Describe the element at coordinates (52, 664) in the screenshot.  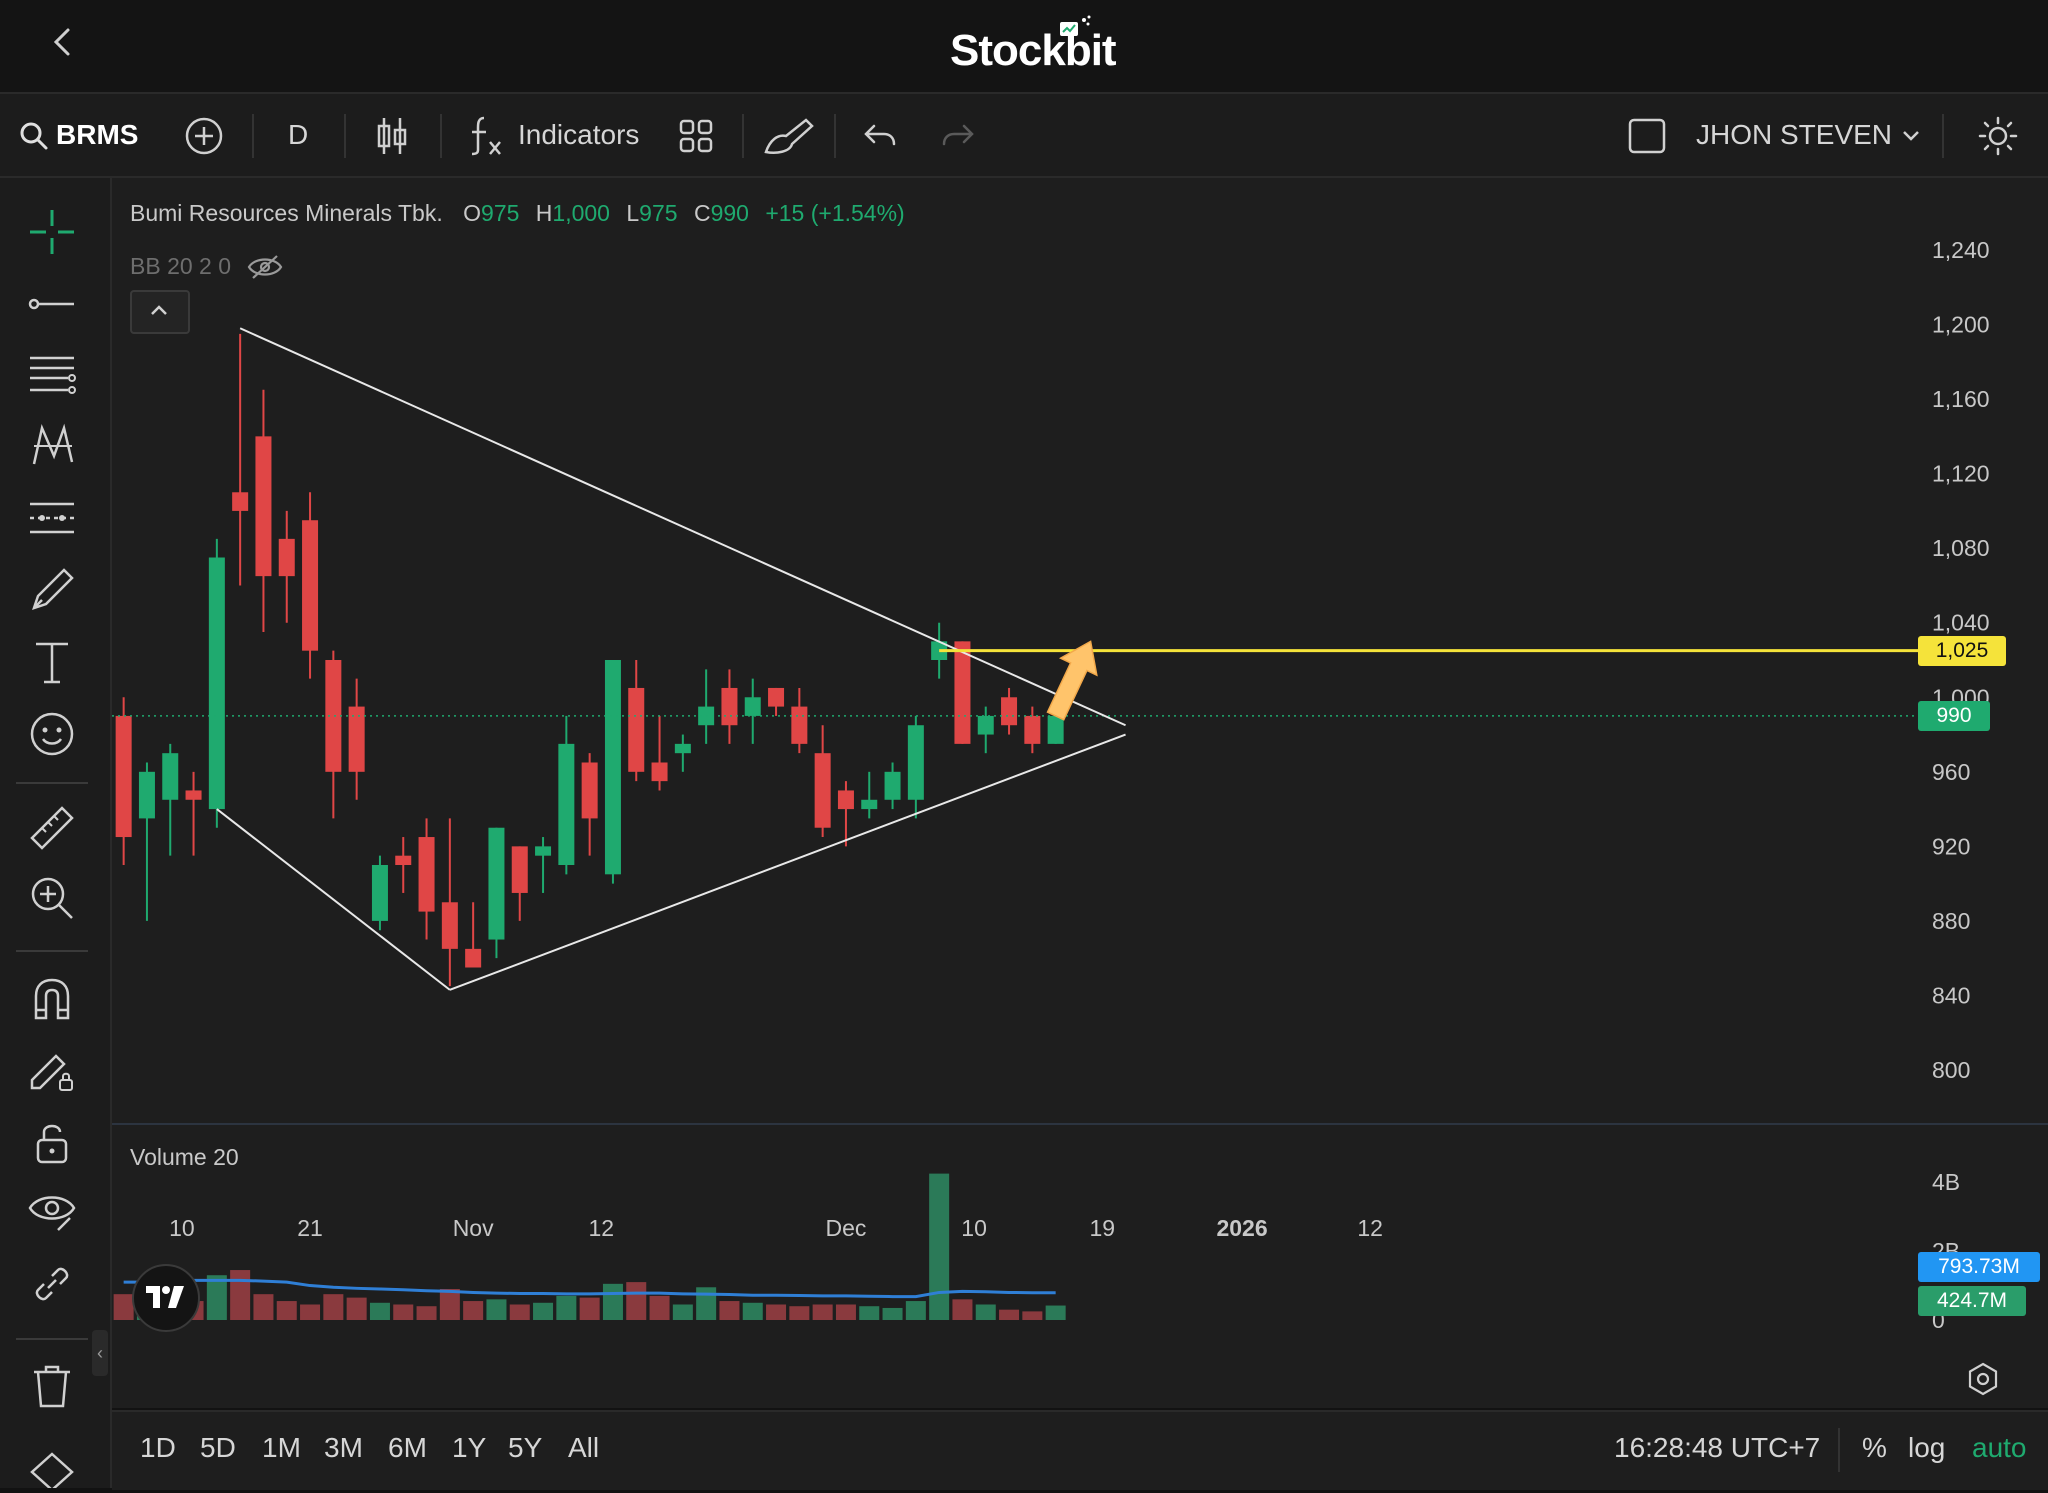
I see `text-icon` at that location.